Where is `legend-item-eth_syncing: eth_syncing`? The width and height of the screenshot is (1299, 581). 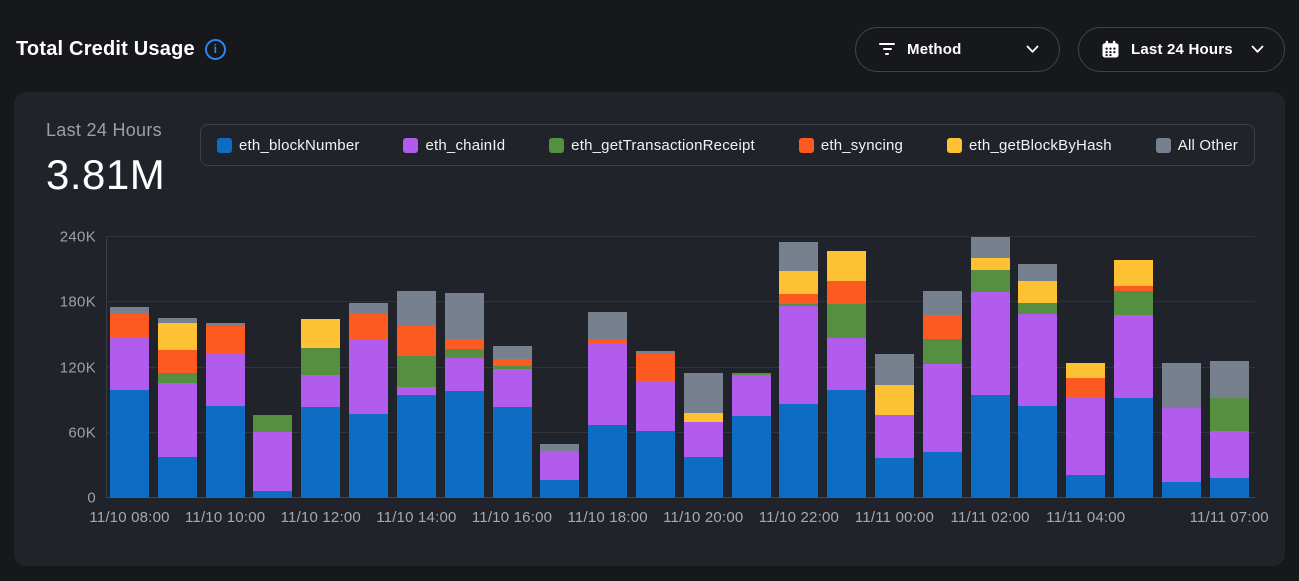 legend-item-eth_syncing: eth_syncing is located at coordinates (850, 145).